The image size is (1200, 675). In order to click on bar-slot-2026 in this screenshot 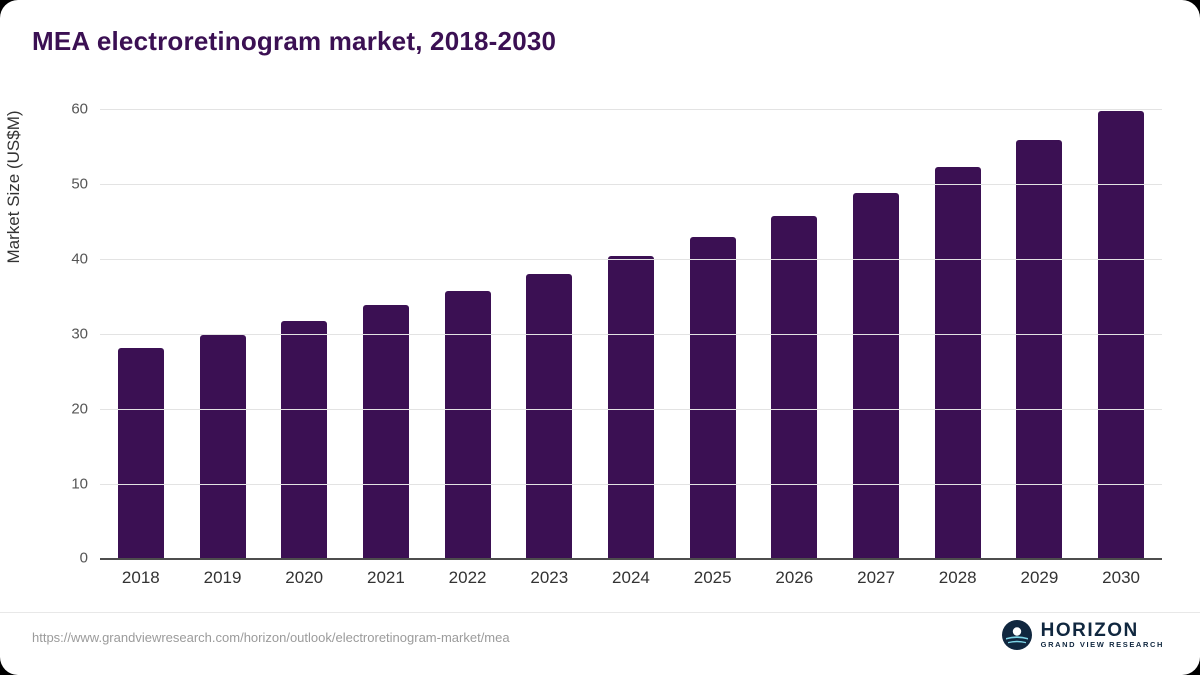, I will do `click(795, 335)`.